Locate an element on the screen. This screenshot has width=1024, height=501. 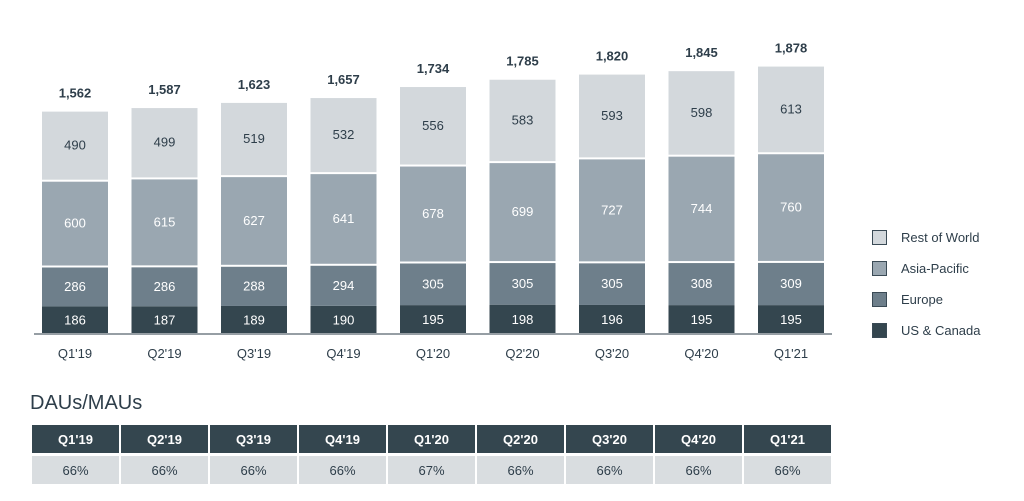
bar-segment-value-label: 678 is located at coordinates (433, 213).